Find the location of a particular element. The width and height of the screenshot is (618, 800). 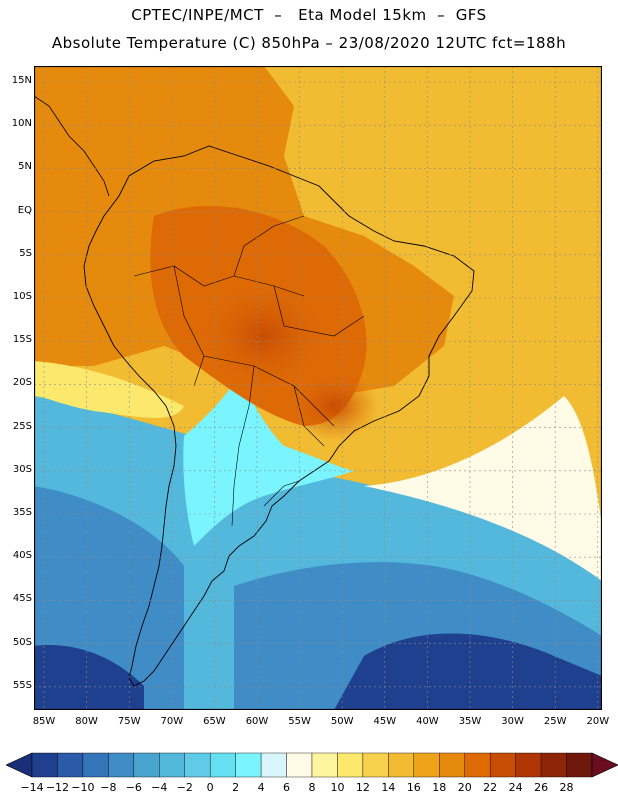

coastline-central-america is located at coordinates (72, 146).